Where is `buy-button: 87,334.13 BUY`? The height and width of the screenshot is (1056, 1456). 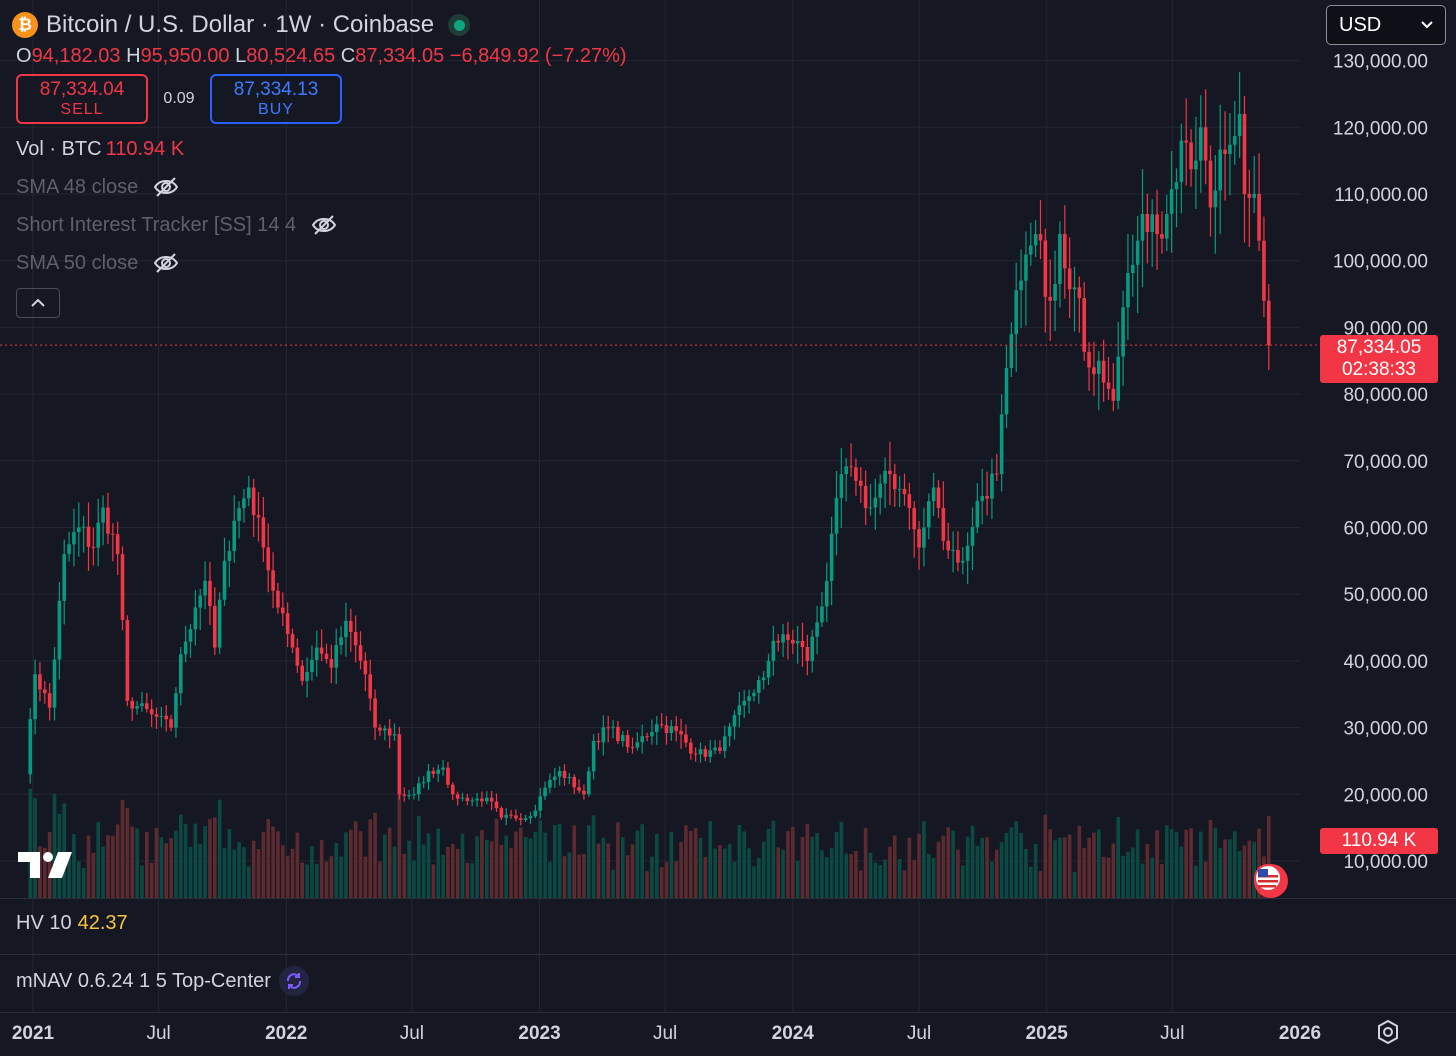
buy-button: 87,334.13 BUY is located at coordinates (276, 99).